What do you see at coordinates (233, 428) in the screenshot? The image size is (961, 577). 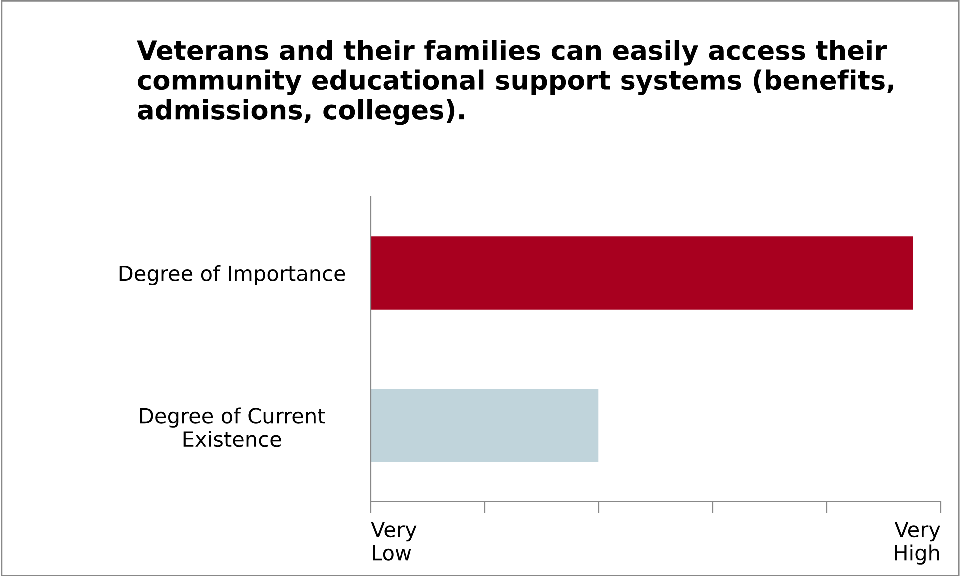 I see `y-tick-label: Degree of Current Existence` at bounding box center [233, 428].